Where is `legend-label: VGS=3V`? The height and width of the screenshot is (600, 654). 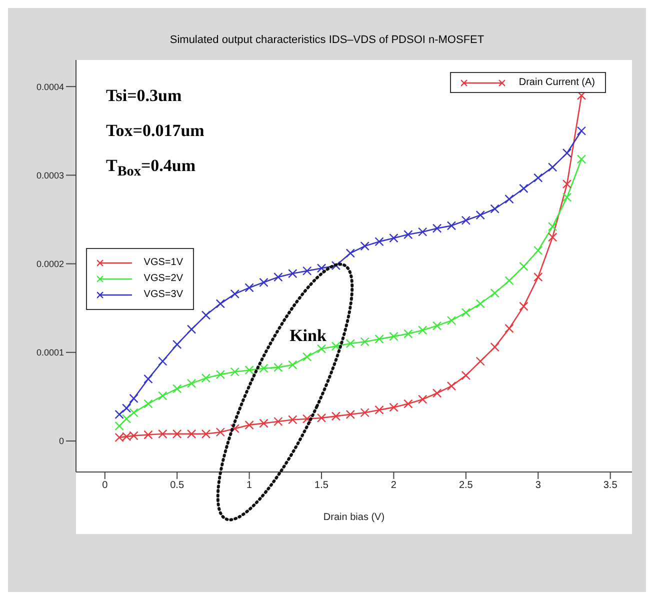
legend-label: VGS=3V is located at coordinates (163, 295).